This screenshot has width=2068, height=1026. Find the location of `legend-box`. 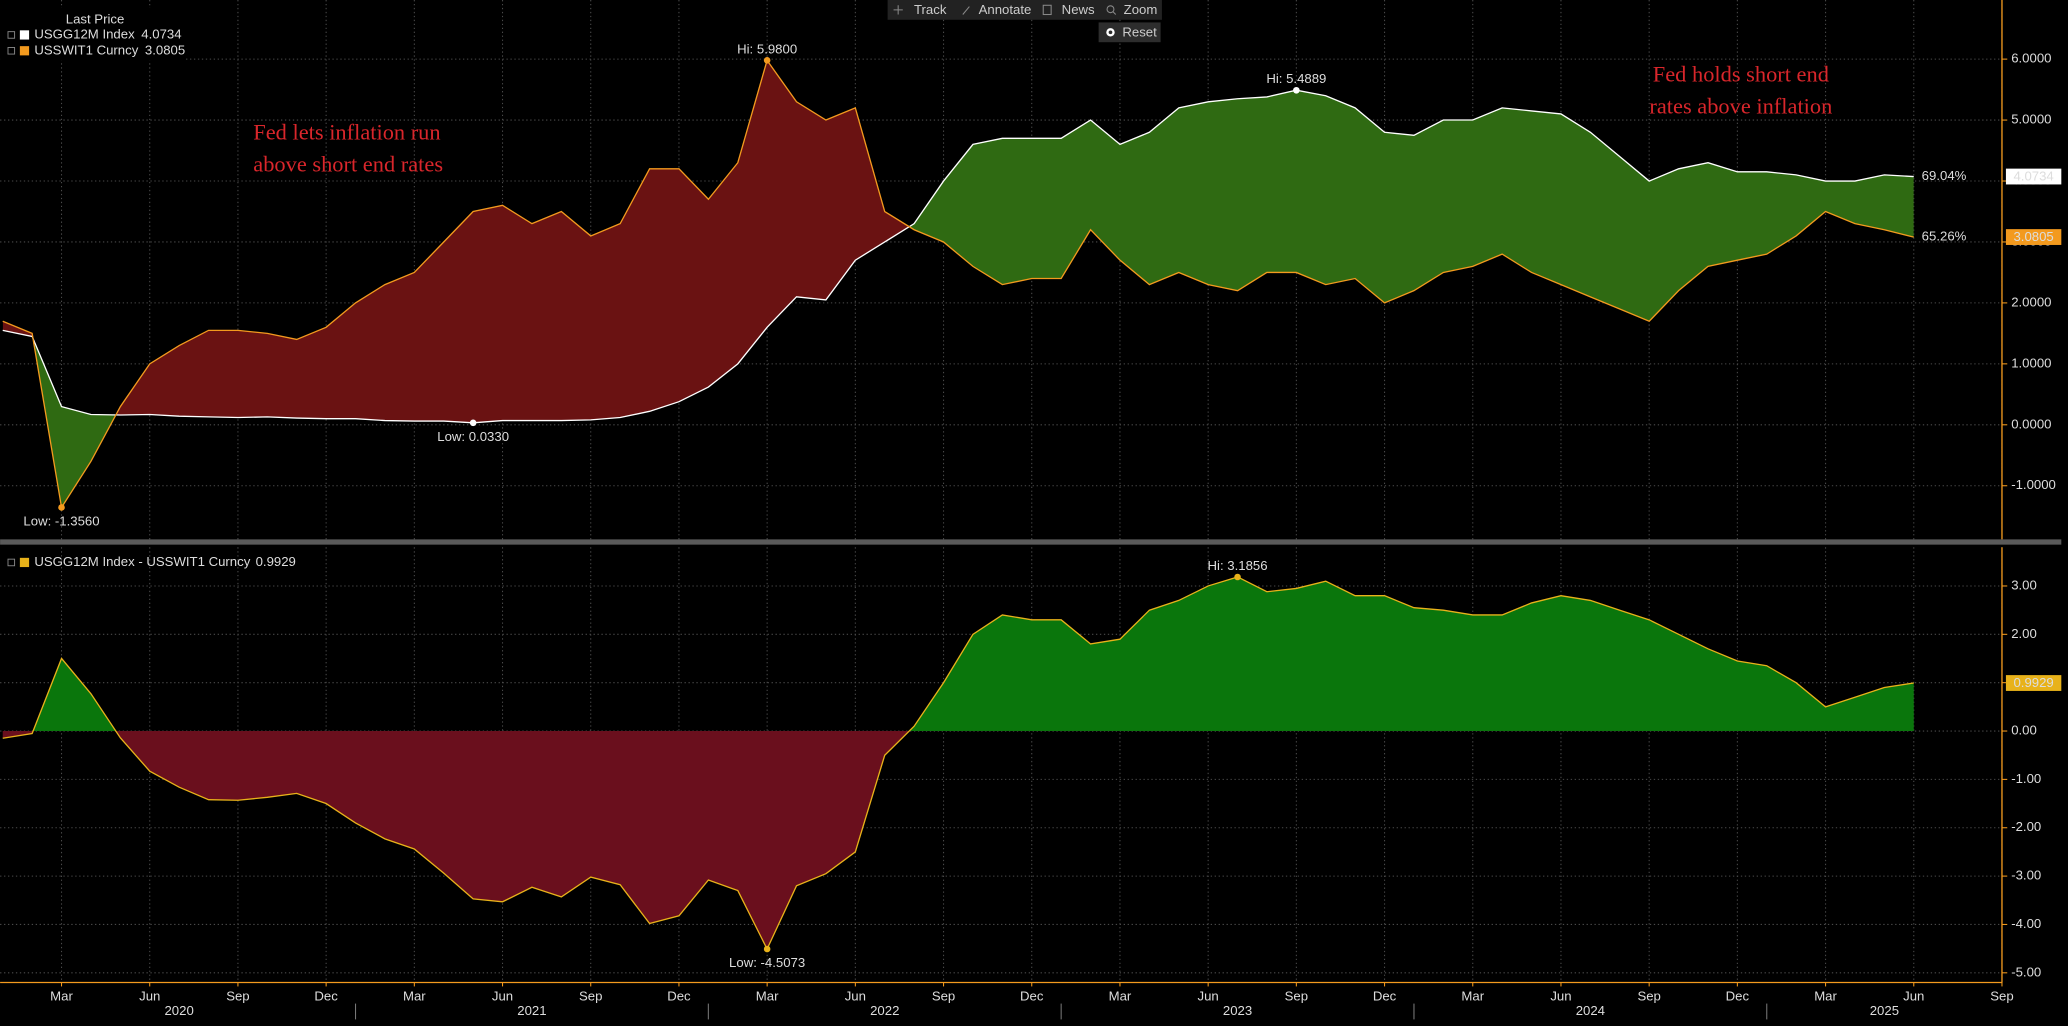

legend-box is located at coordinates (92, 34).